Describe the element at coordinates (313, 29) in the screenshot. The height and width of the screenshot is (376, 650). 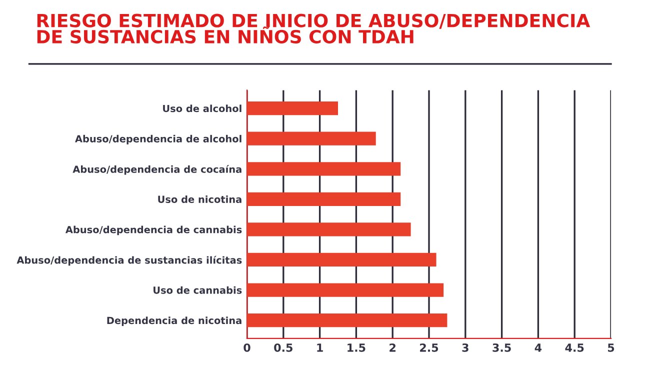
I see `chart-title: RIESGO ESTIMADO DE INICIO DE ABUSO/DEPENDENCIA DE SUSTANCIAS EN NIÑOS CON TDAH` at that location.